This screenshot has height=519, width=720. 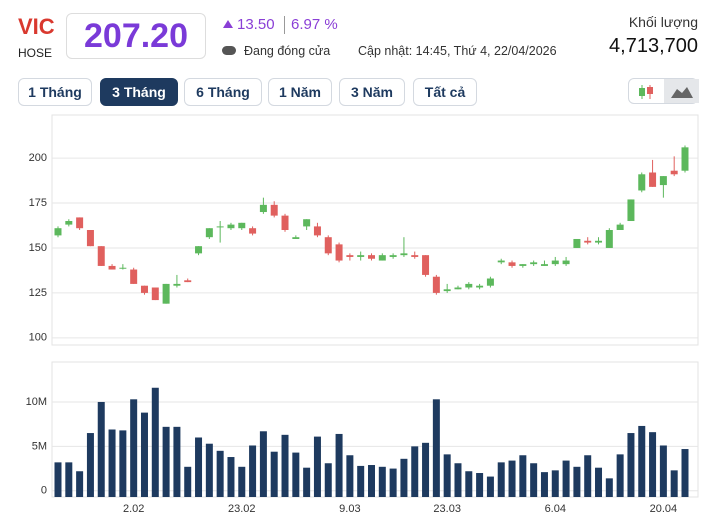 I want to click on updated: Cập nhật: 14:45, Thứ 4, 22/04/2026, so click(x=457, y=51).